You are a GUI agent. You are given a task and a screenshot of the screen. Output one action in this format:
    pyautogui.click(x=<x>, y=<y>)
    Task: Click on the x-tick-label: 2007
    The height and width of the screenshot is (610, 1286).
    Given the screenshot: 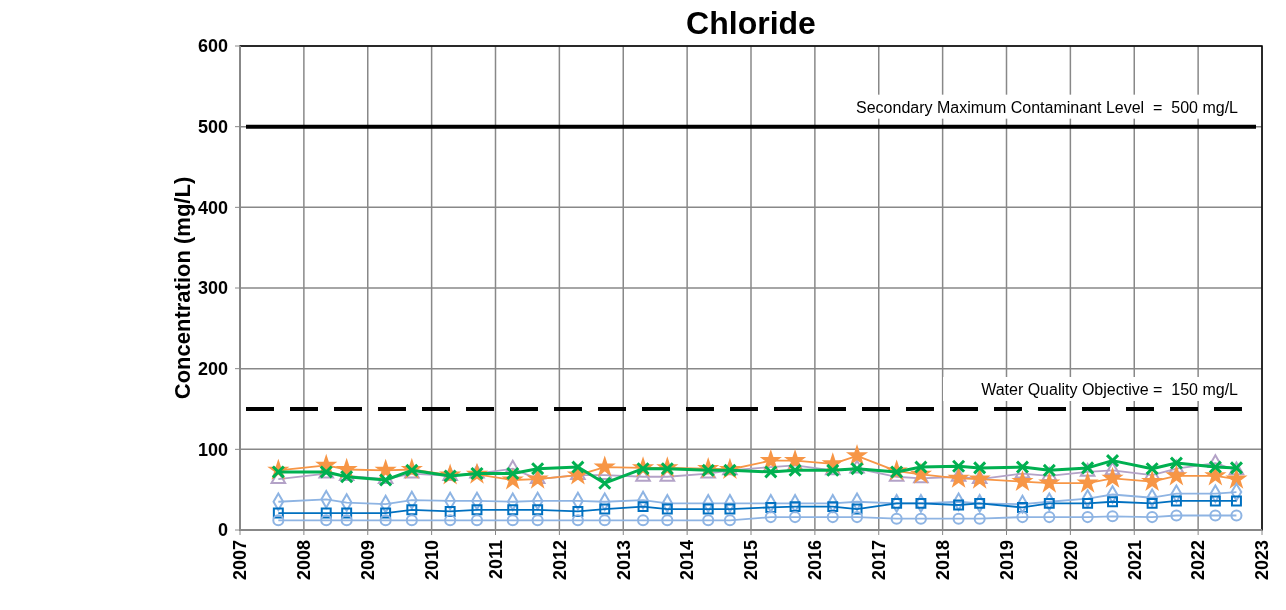 What is the action you would take?
    pyautogui.click(x=240, y=560)
    